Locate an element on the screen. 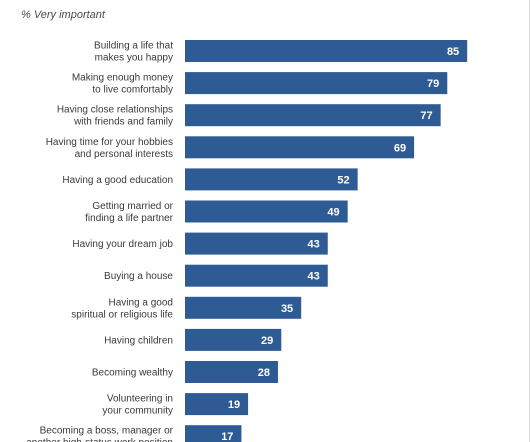 Image resolution: width=530 pixels, height=442 pixels. category-label-4: Having a good education is located at coordinates (117, 180).